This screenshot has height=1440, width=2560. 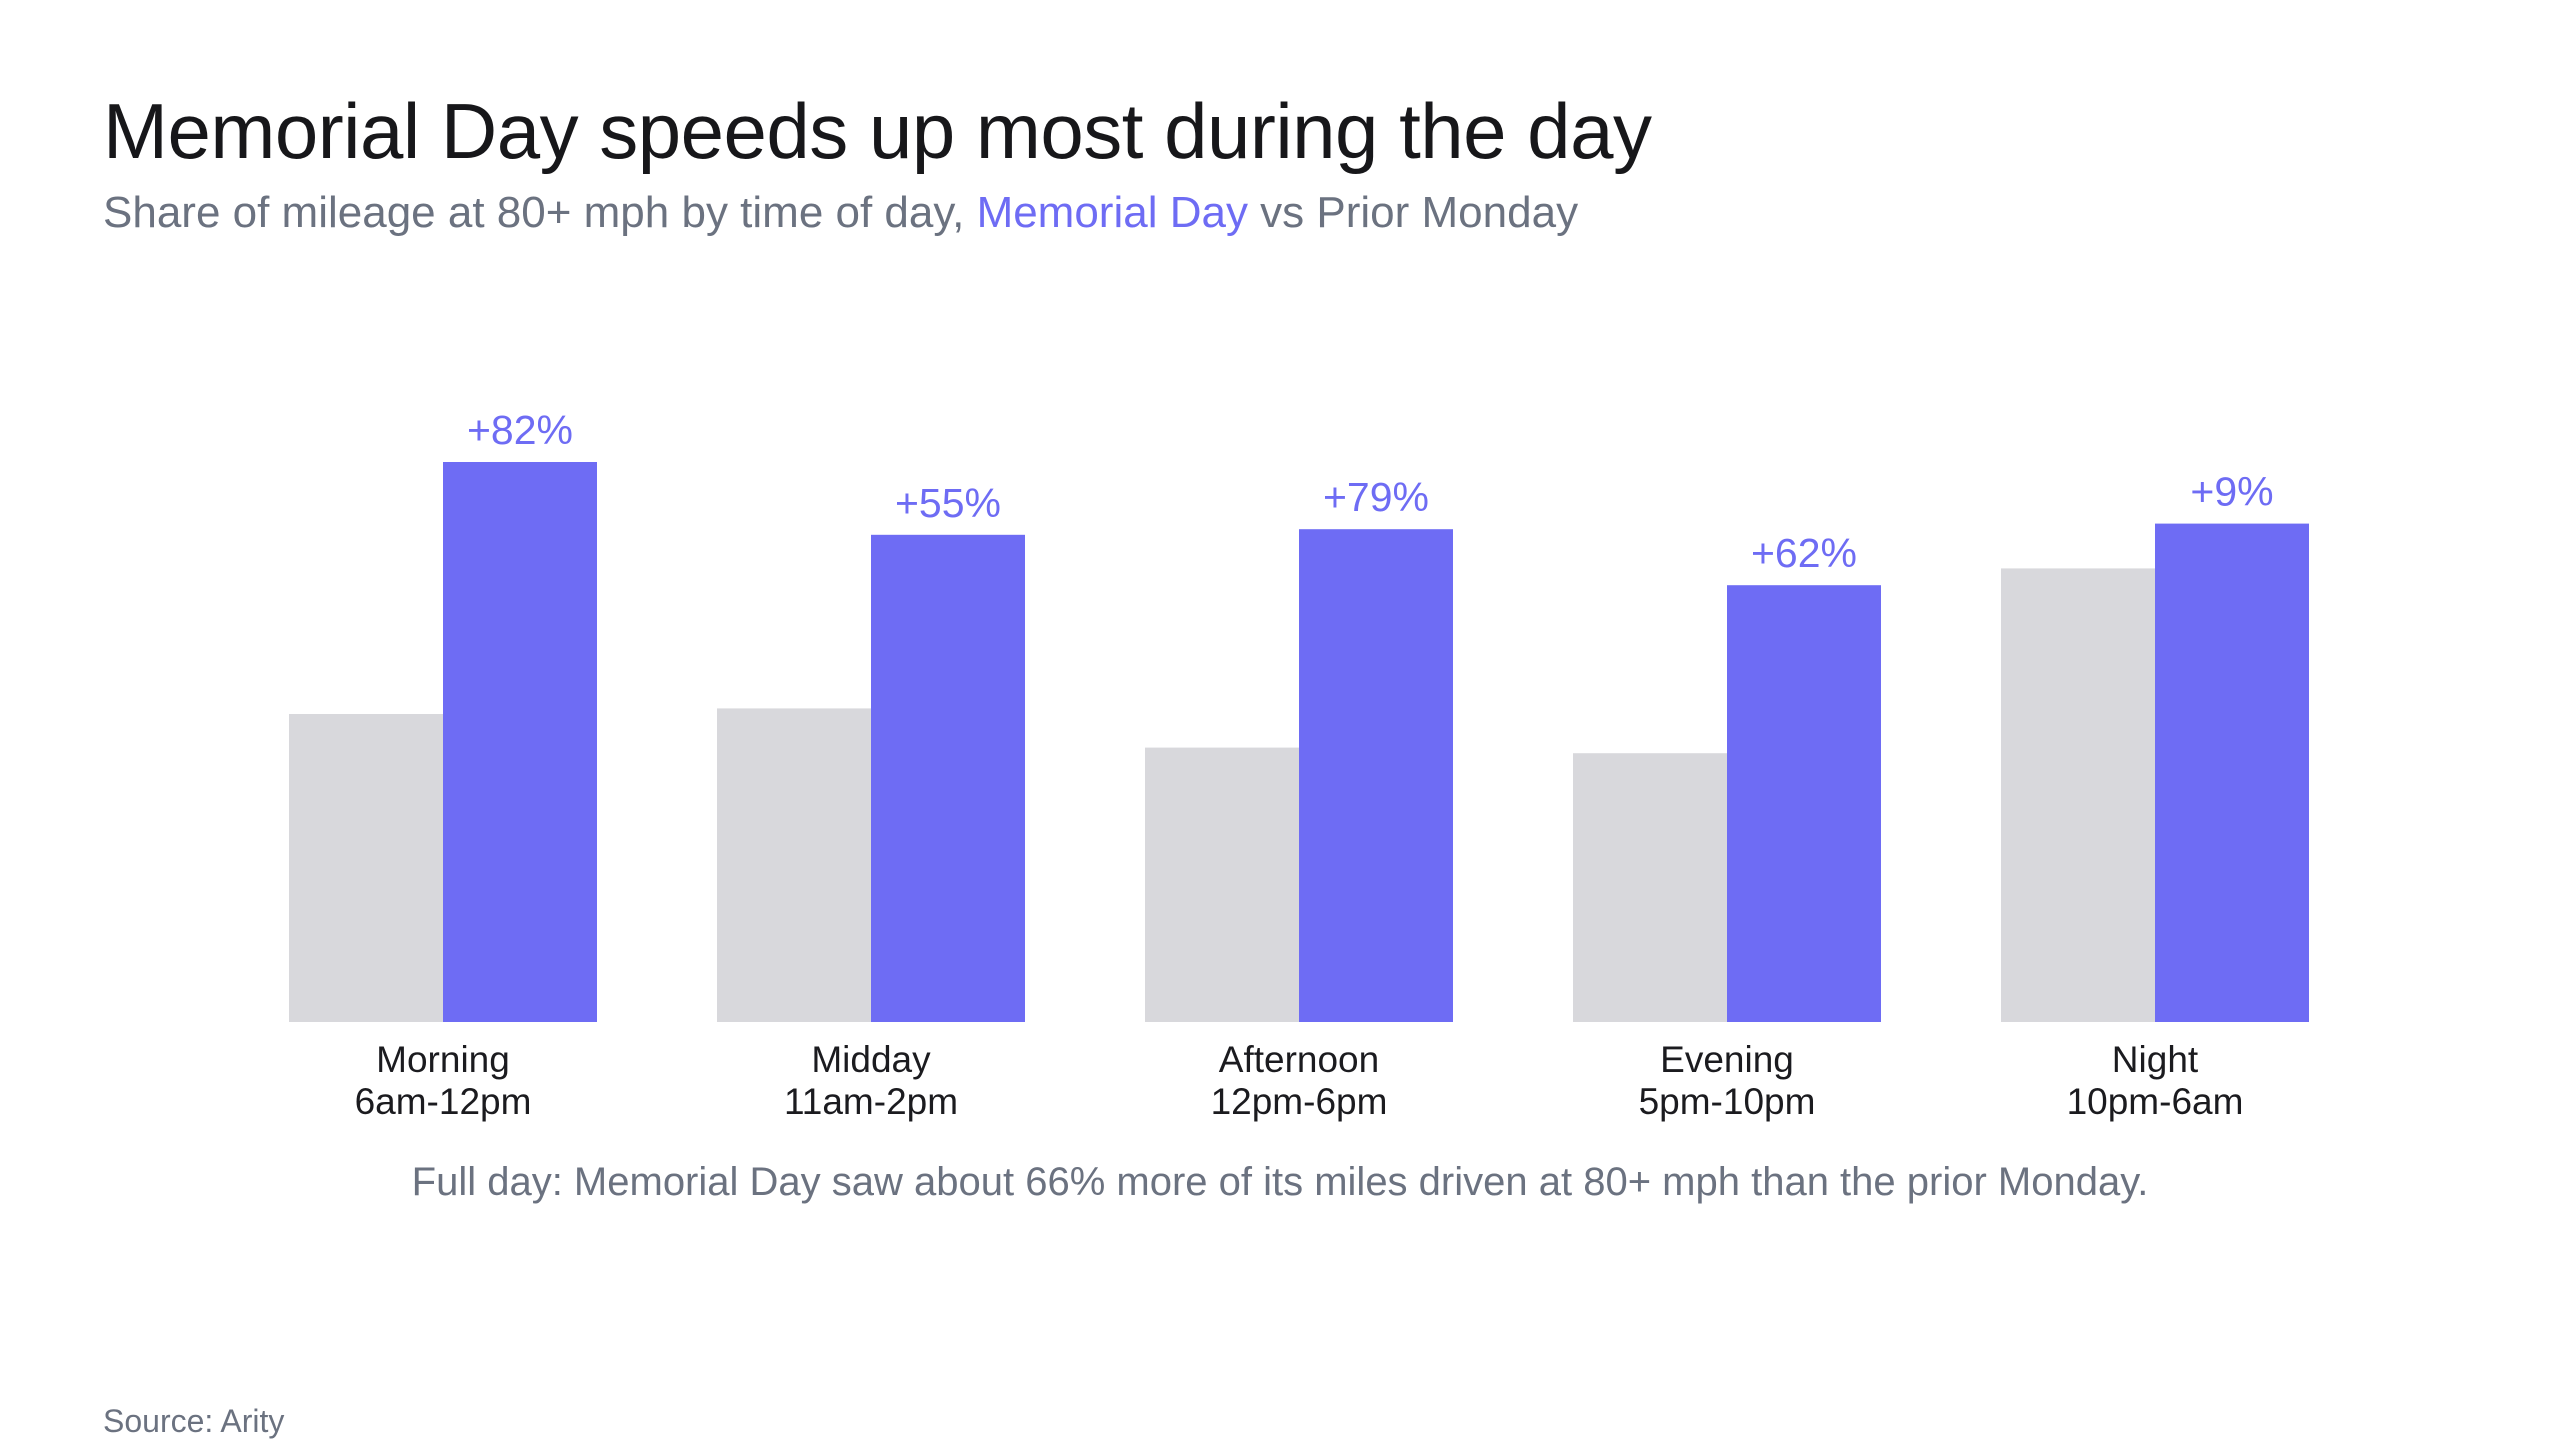 I want to click on source-credit: Source: Arity, so click(x=194, y=1421).